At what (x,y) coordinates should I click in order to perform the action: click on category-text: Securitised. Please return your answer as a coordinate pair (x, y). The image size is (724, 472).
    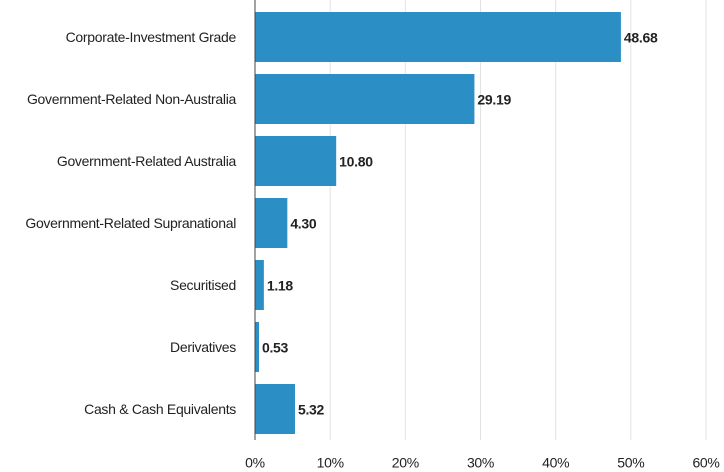
    Looking at the image, I should click on (203, 285).